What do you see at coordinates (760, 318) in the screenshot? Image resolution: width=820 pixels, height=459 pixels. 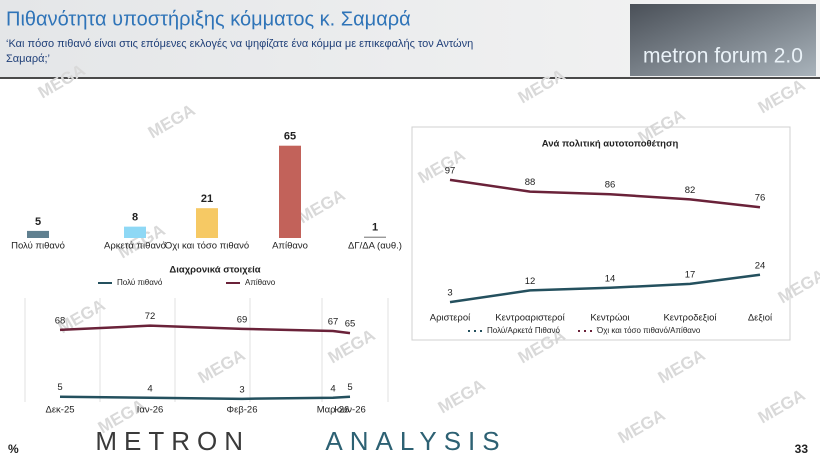 I see `x-tick-label: Δεξιοί` at bounding box center [760, 318].